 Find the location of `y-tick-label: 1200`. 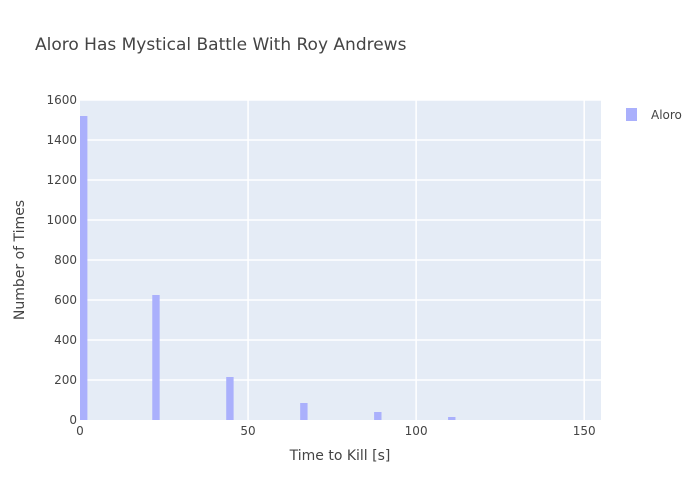

y-tick-label: 1200 is located at coordinates (61, 180).